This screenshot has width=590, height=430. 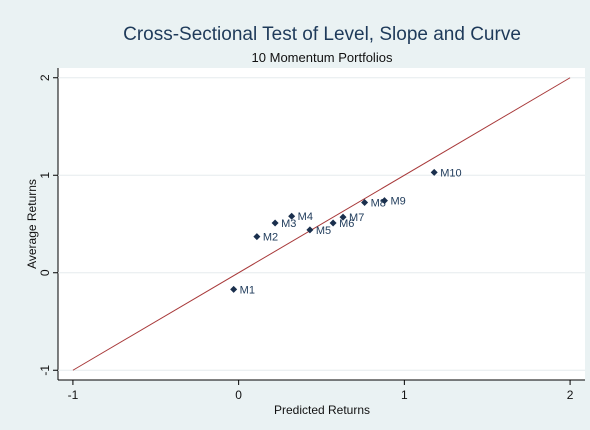 I want to click on point-label: M9, so click(x=397, y=202).